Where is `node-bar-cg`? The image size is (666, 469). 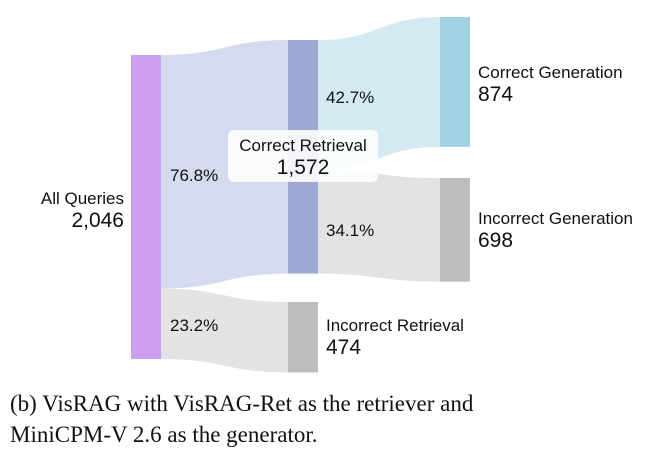
node-bar-cg is located at coordinates (455, 82).